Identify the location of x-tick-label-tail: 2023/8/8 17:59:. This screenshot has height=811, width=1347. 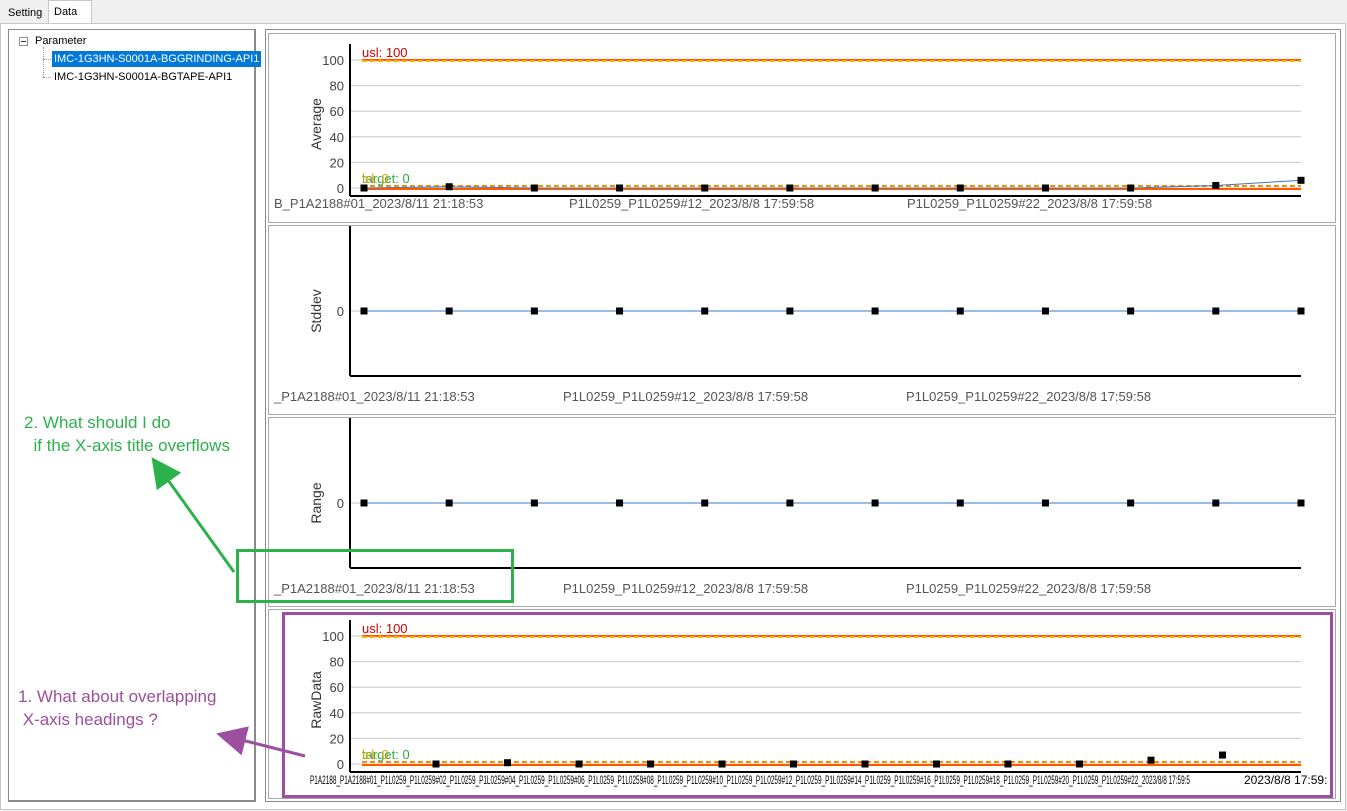
(1285, 780).